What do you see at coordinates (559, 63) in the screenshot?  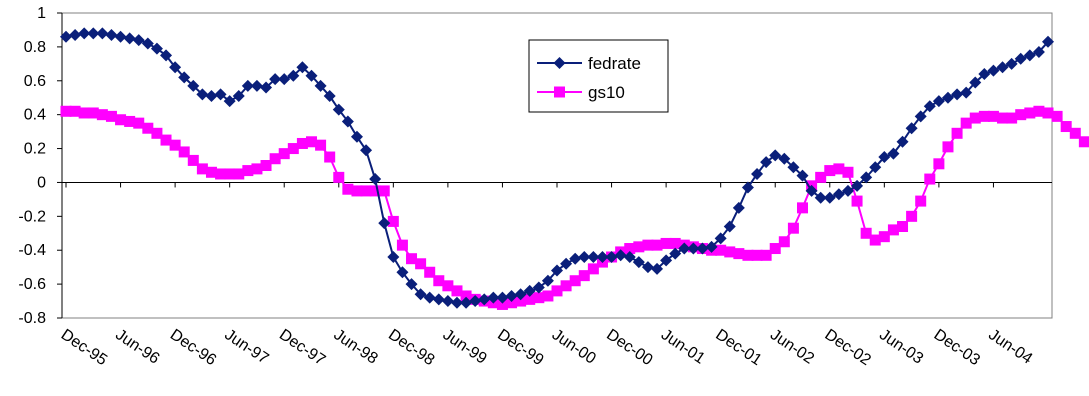 I see `fedrate-legend-marker` at bounding box center [559, 63].